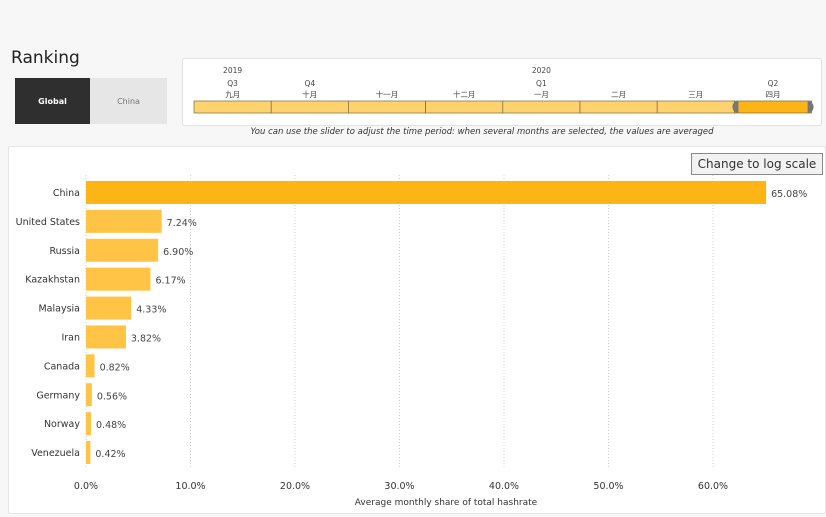 The width and height of the screenshot is (826, 517). Describe the element at coordinates (109, 308) in the screenshot. I see `bar-malaysia` at that location.